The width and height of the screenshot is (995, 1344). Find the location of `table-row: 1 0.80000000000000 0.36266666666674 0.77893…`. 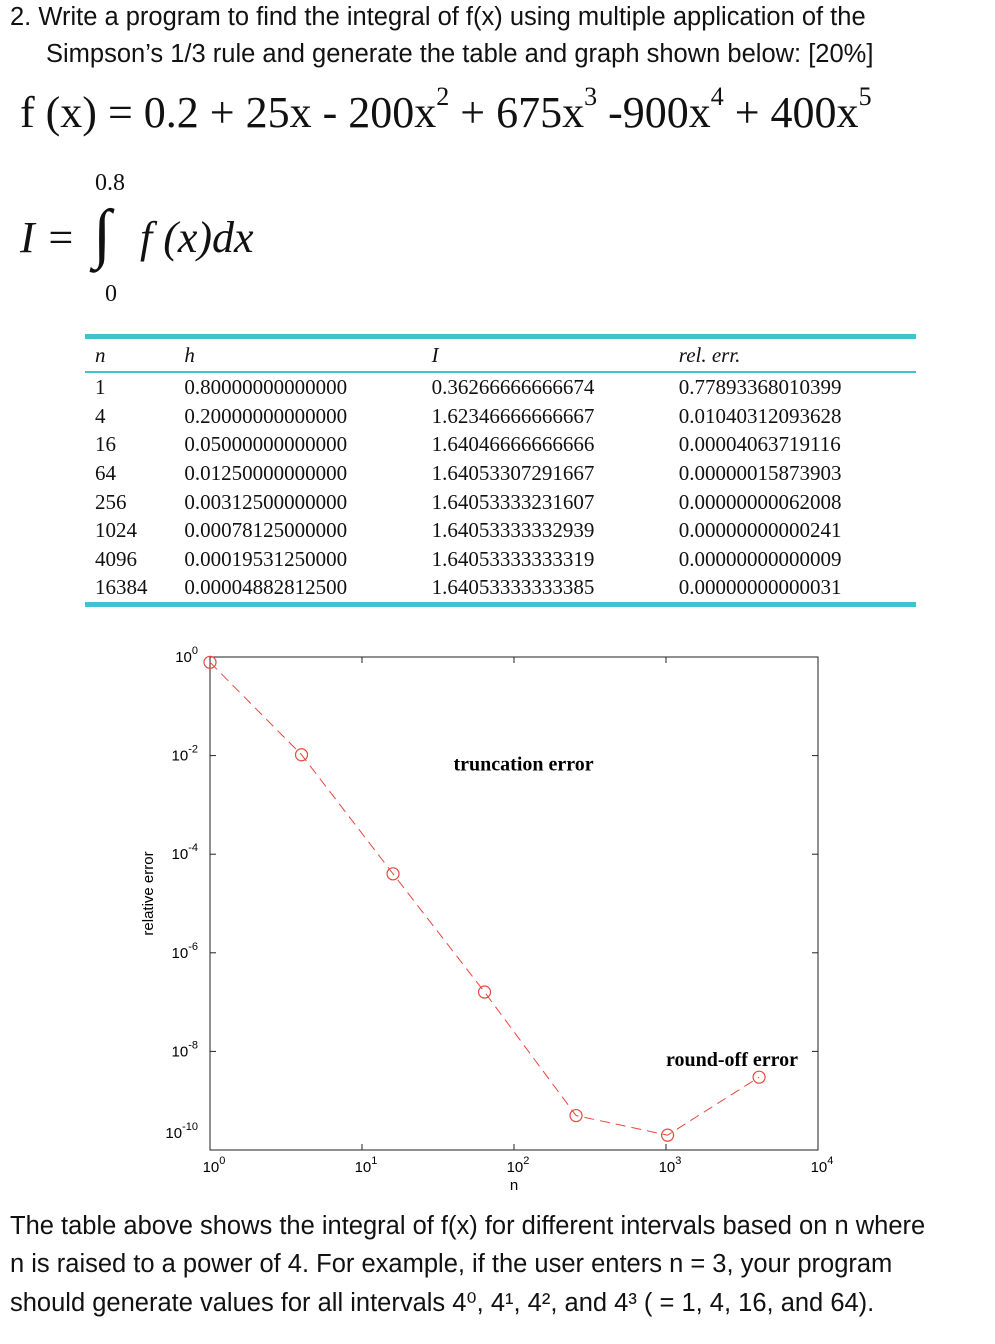

table-row: 1 0.80000000000000 0.36266666666674 0.77893… is located at coordinates (500, 387).